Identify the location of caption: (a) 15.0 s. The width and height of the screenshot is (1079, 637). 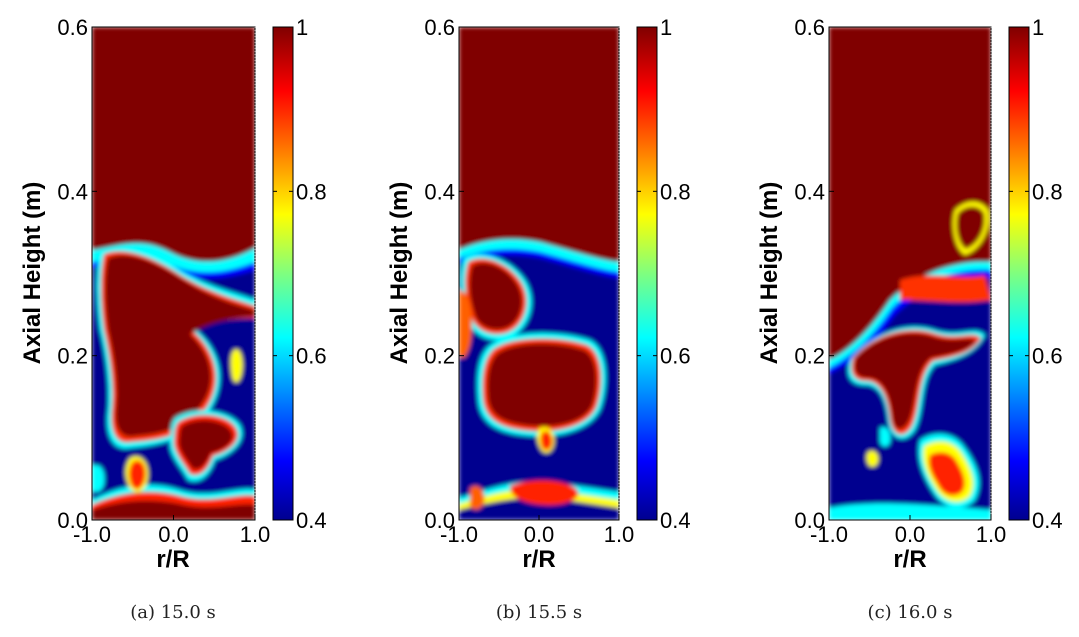
(173, 612).